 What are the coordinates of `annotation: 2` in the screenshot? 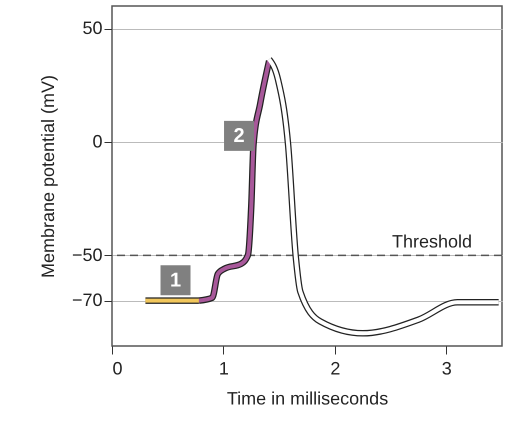 It's located at (239, 135).